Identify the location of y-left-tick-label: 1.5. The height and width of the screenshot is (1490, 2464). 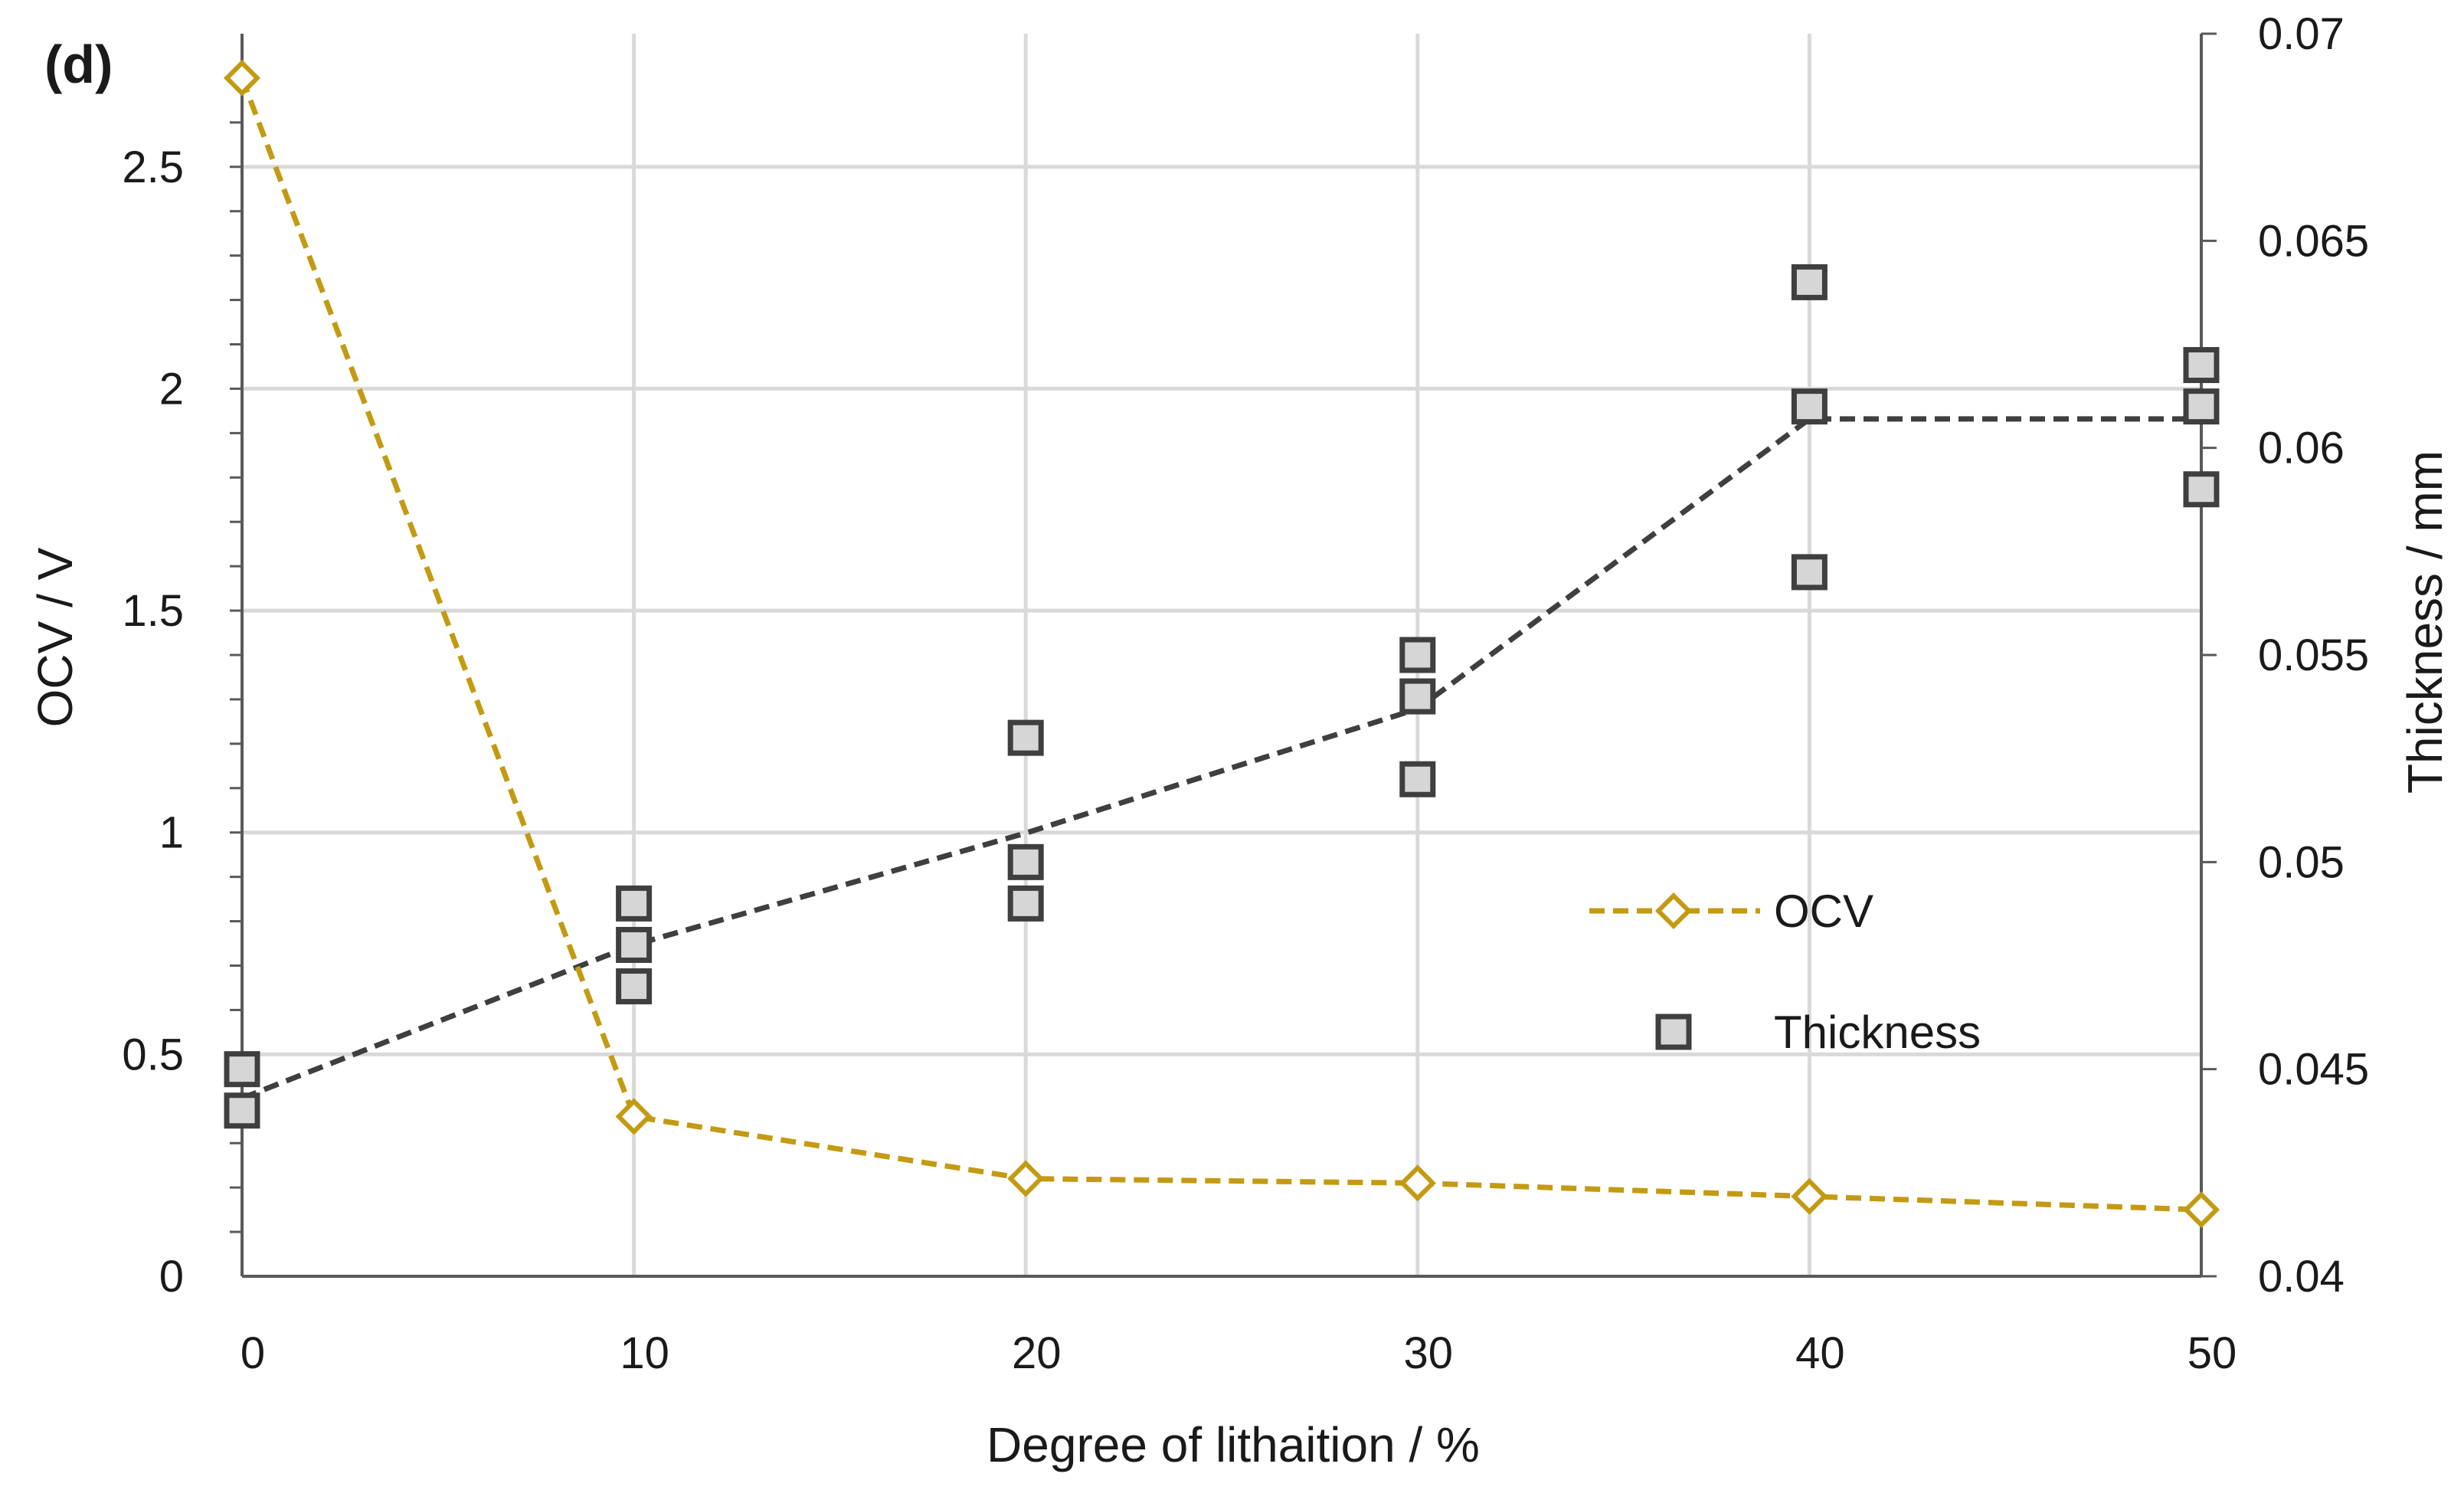
(153, 611).